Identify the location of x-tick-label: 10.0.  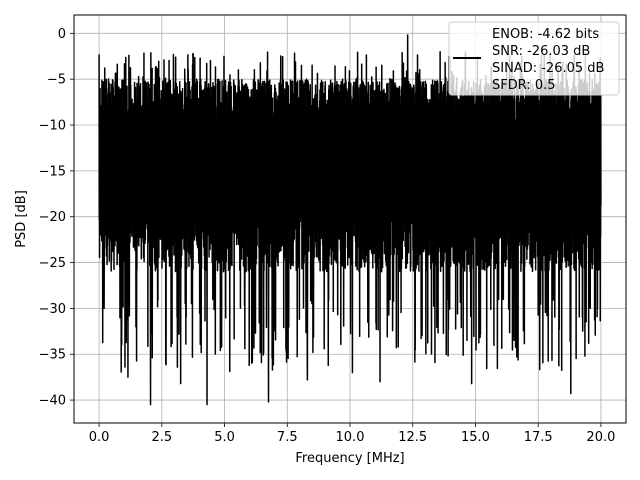
(350, 437).